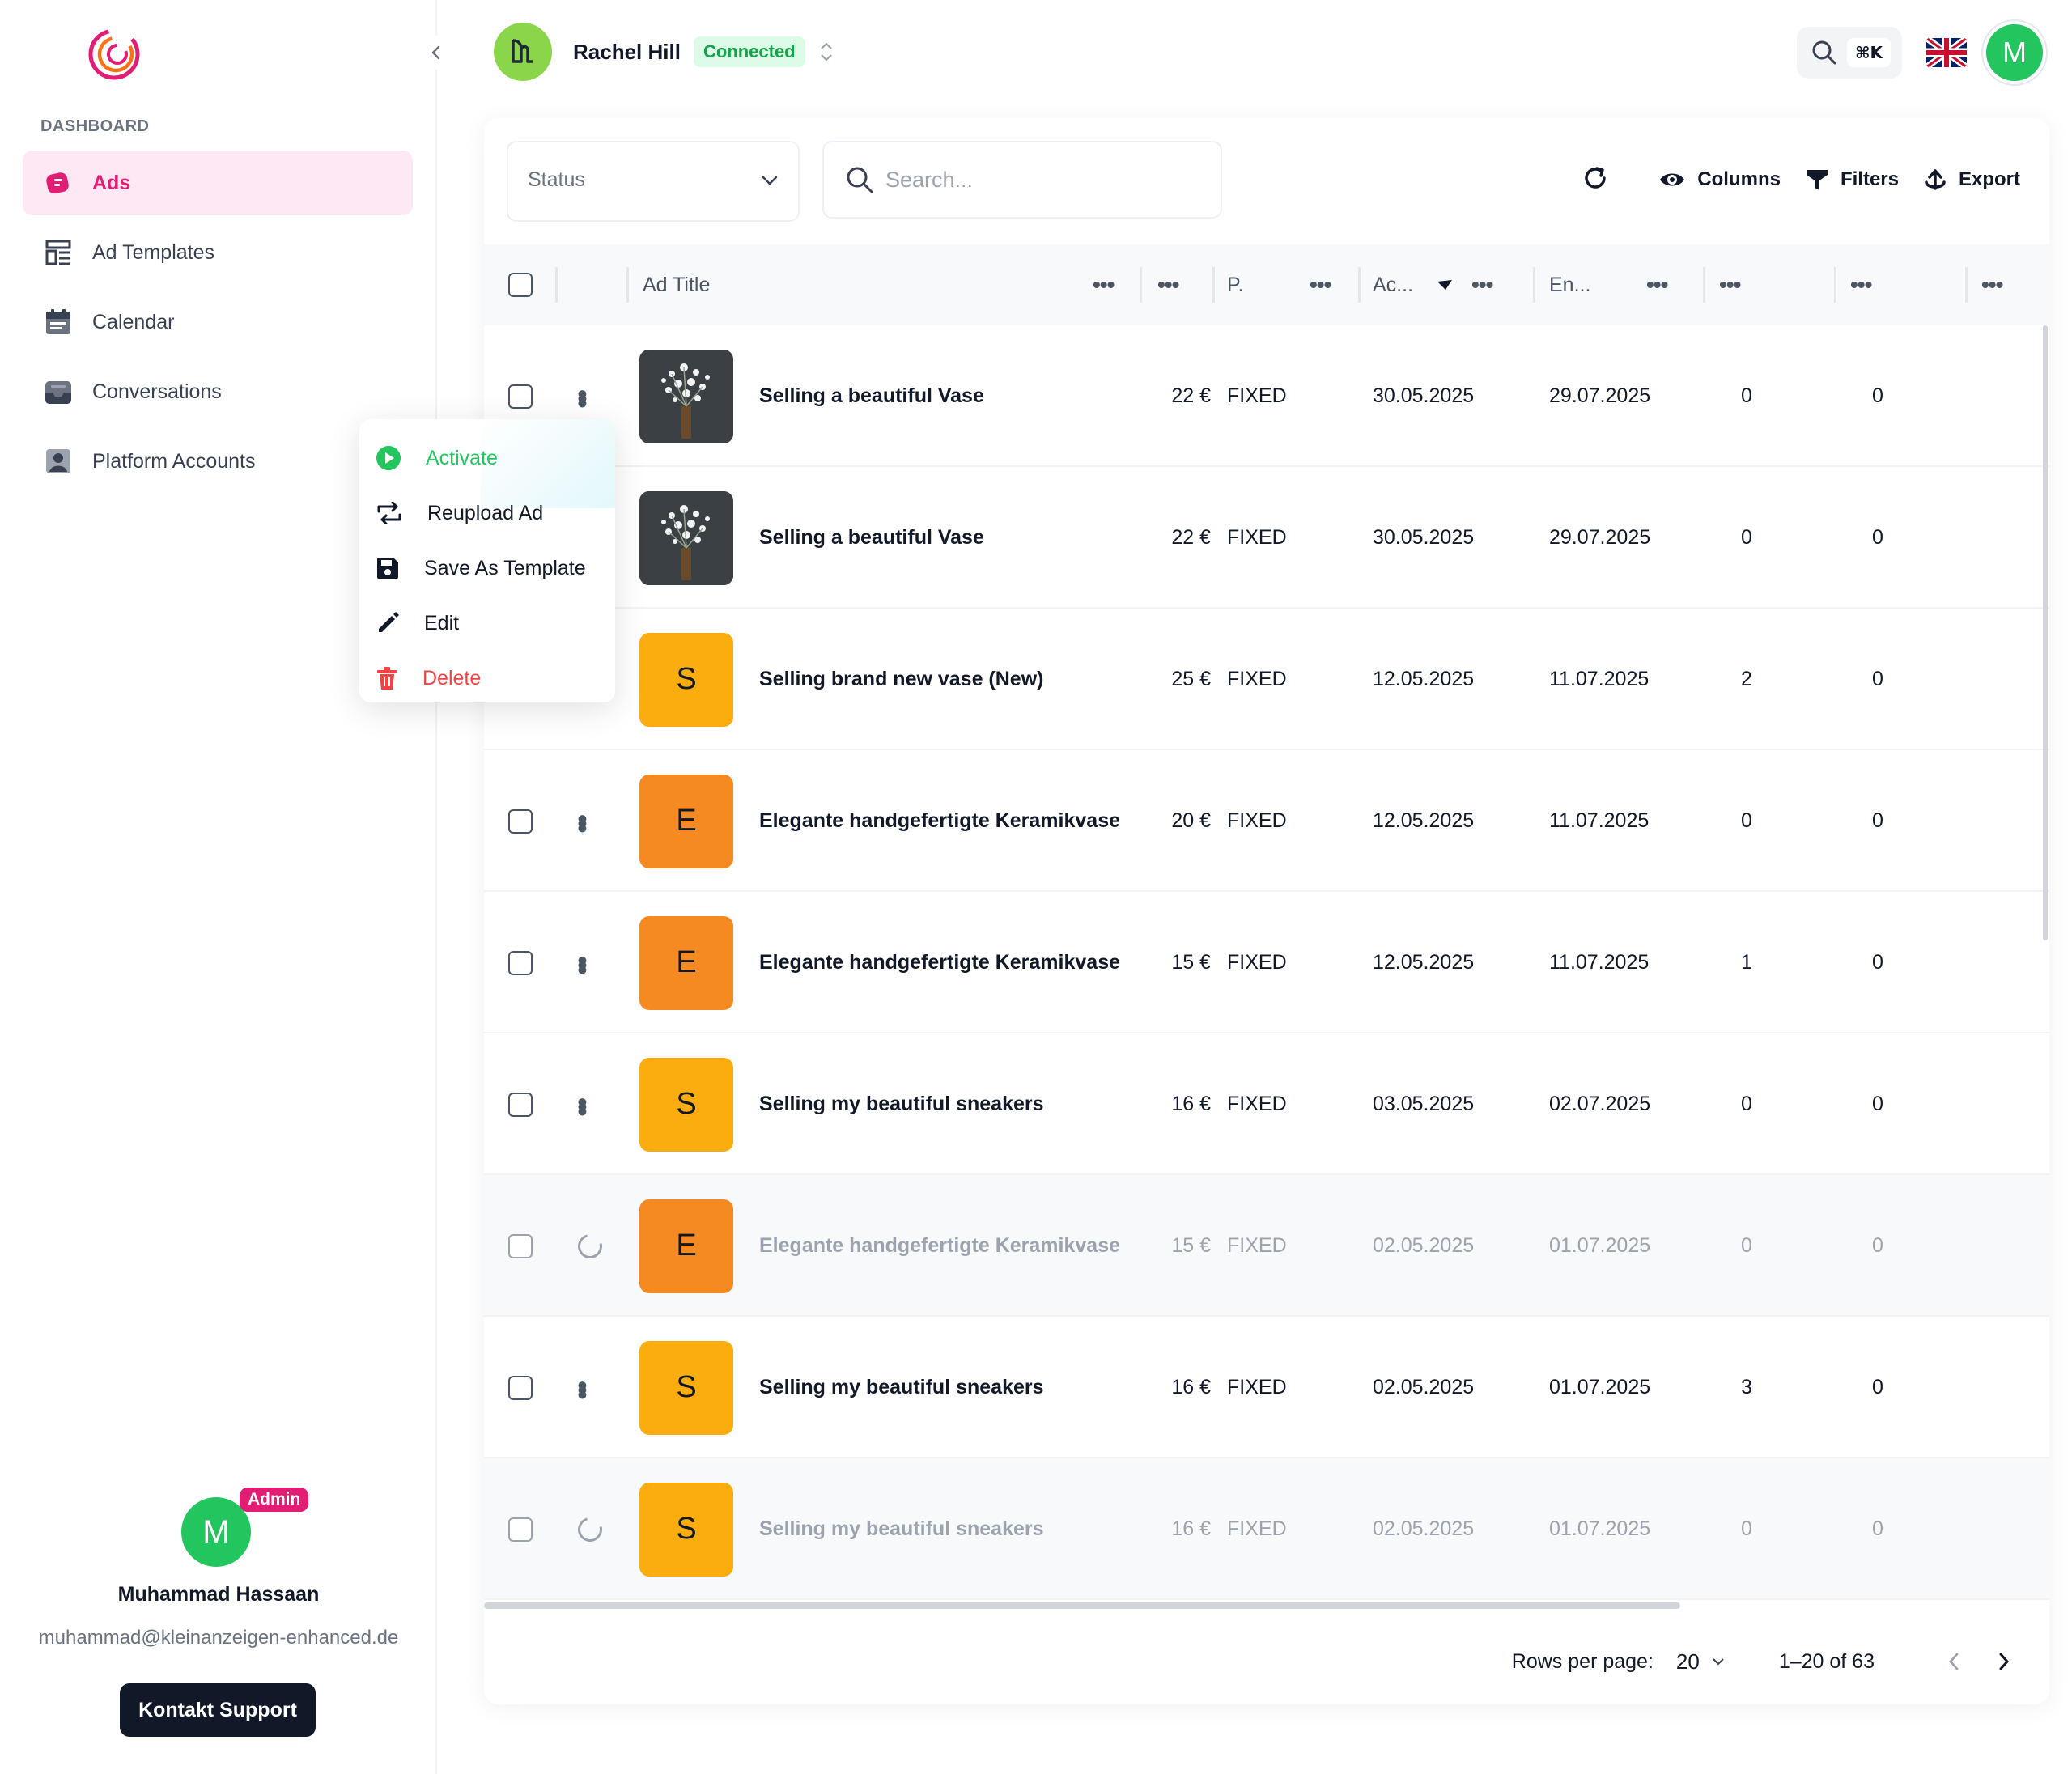  I want to click on previous-page-button, so click(1954, 1661).